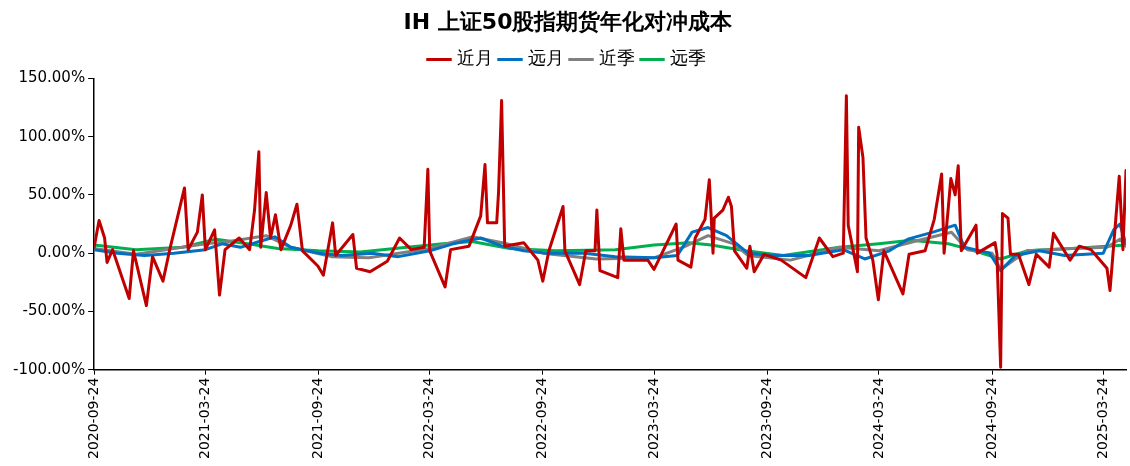  I want to click on x-tick-label: 2025-03-24, so click(1101, 418).